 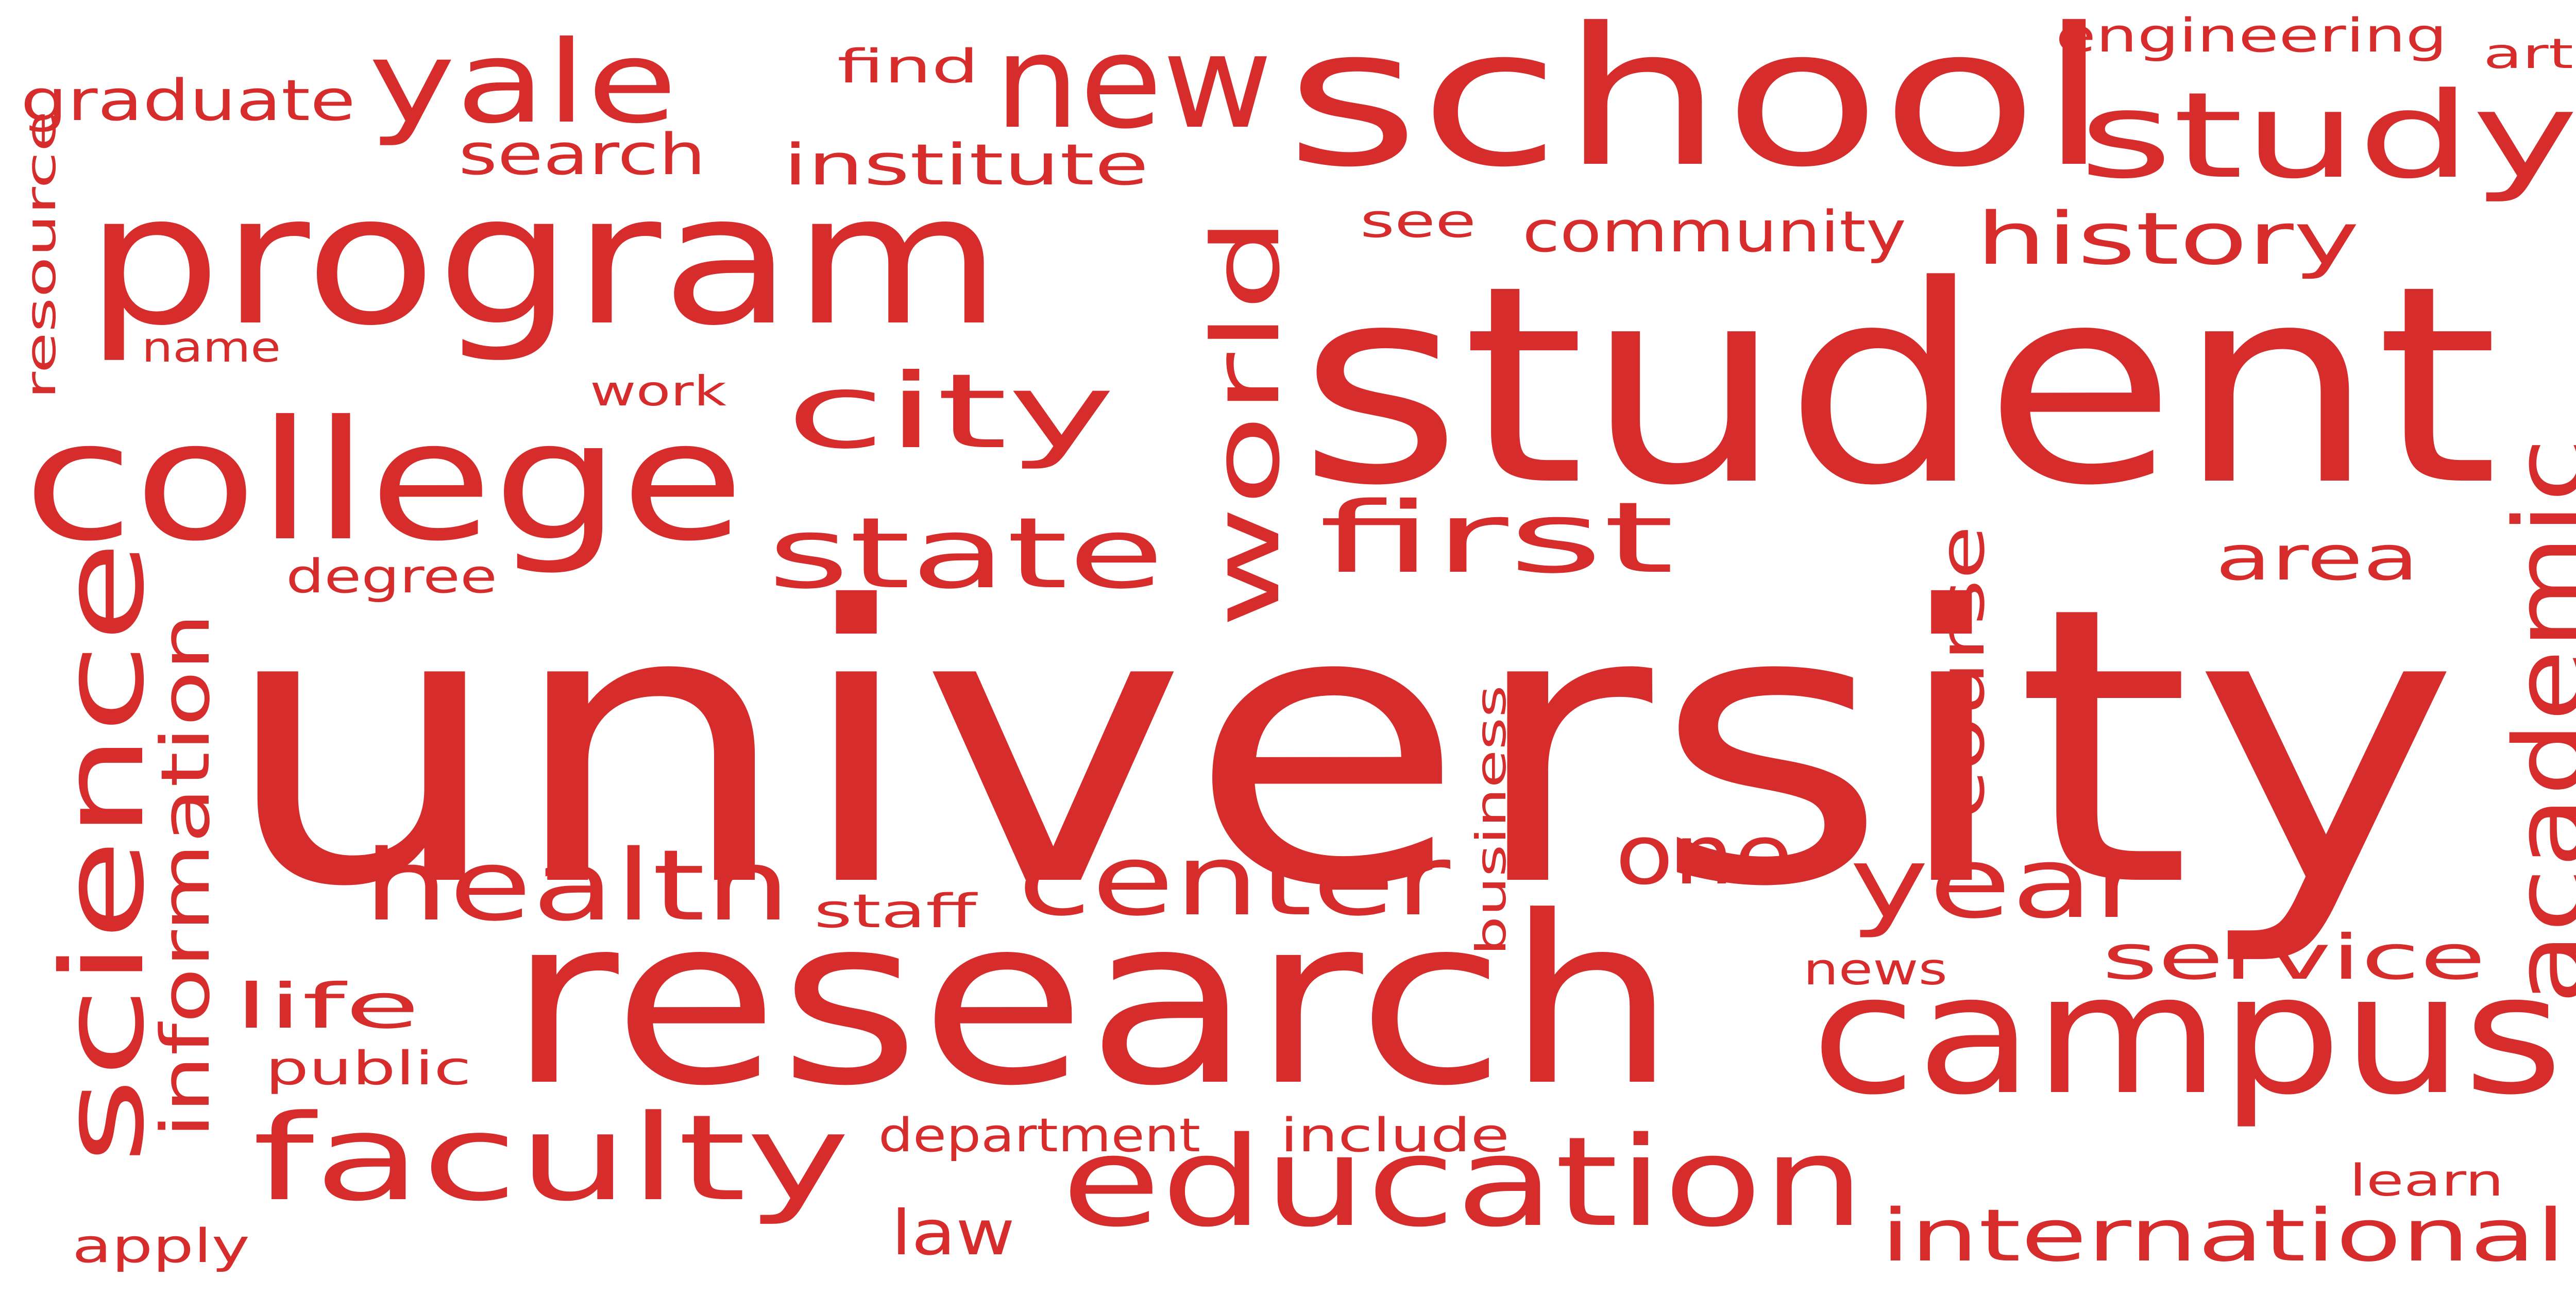 What do you see at coordinates (951, 412) in the screenshot?
I see `word-city: city` at bounding box center [951, 412].